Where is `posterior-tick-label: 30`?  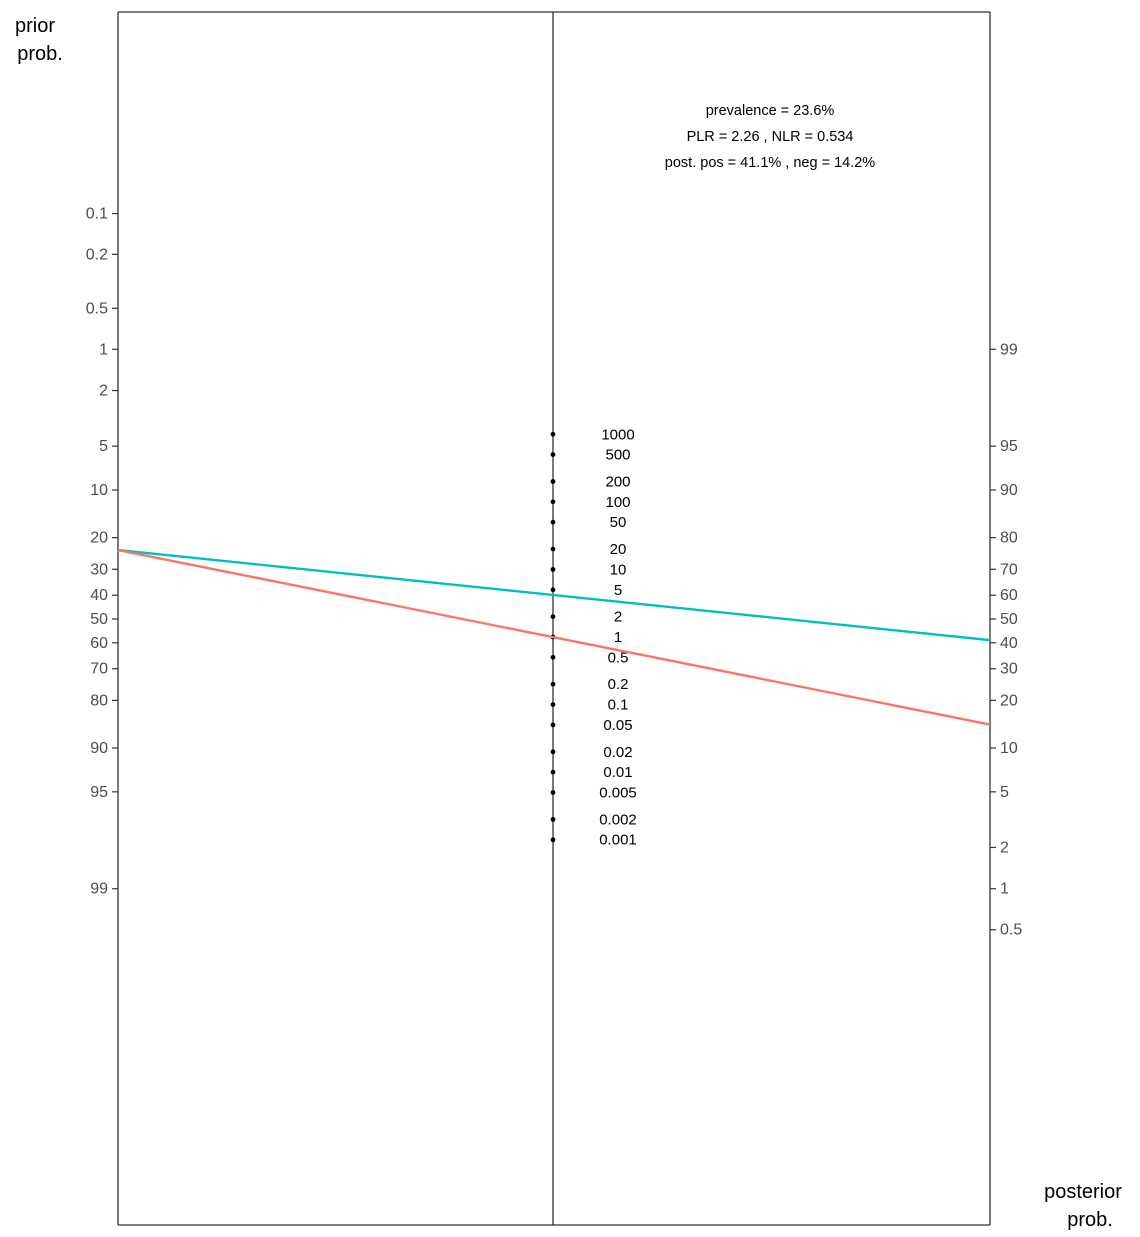
posterior-tick-label: 30 is located at coordinates (1009, 669).